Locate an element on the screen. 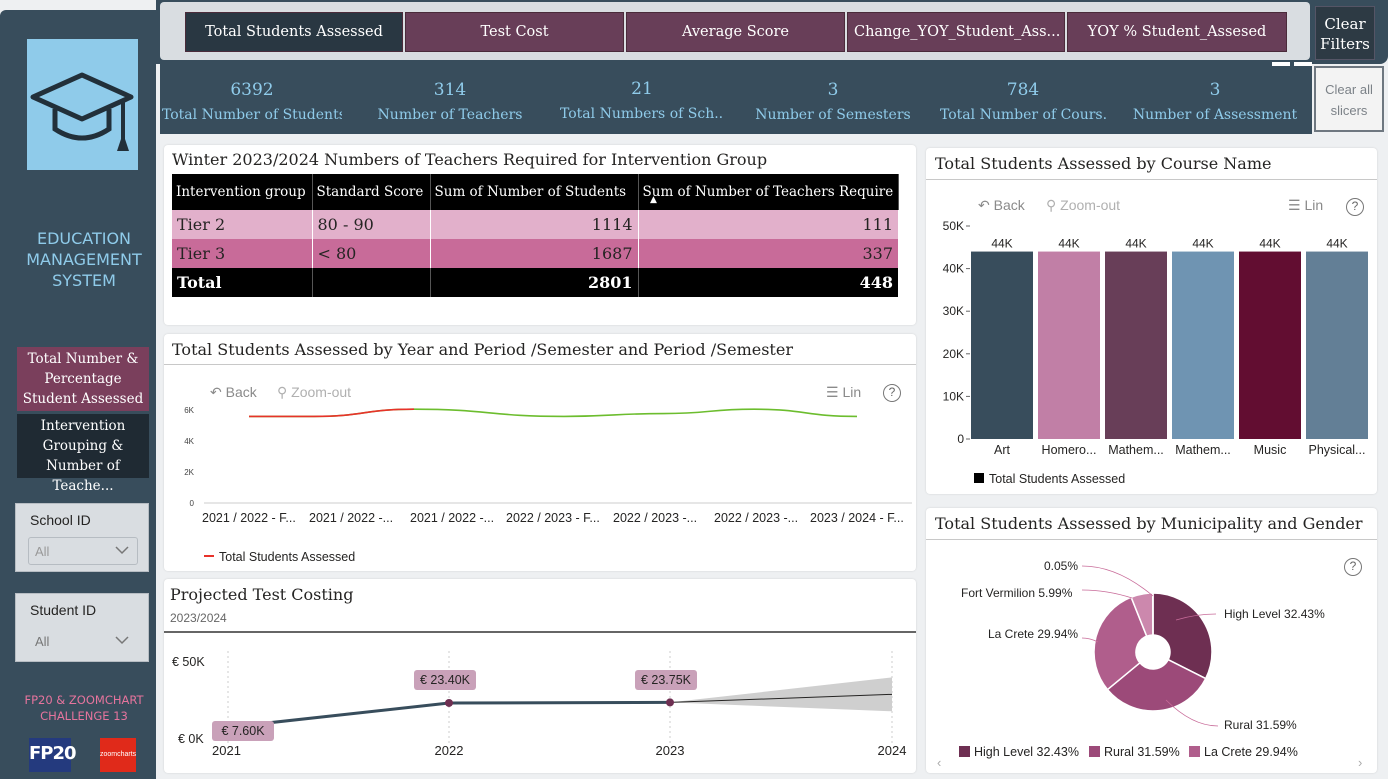 The image size is (1388, 779). measure-button-average-score: Average Score is located at coordinates (735, 32).